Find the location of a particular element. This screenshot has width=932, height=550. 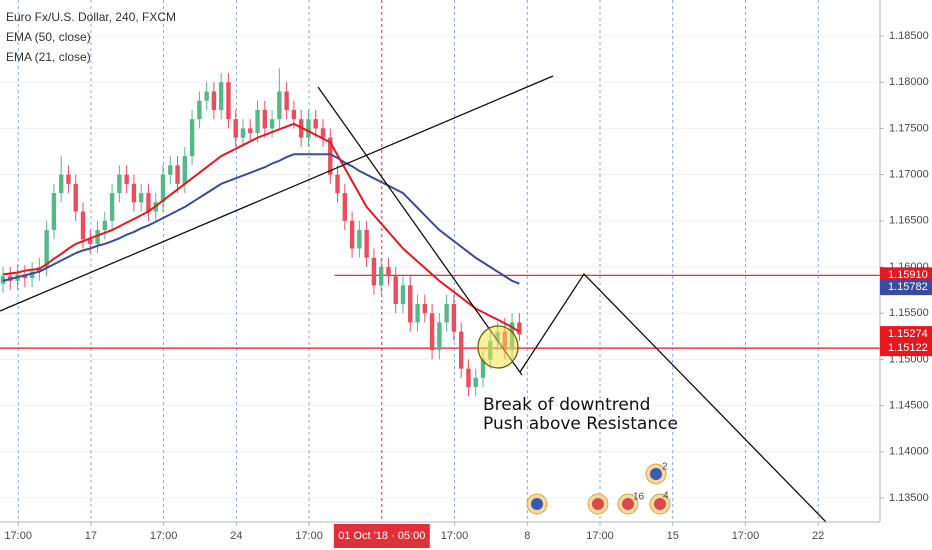

y-tick-label: 1.16500 is located at coordinates (909, 221).